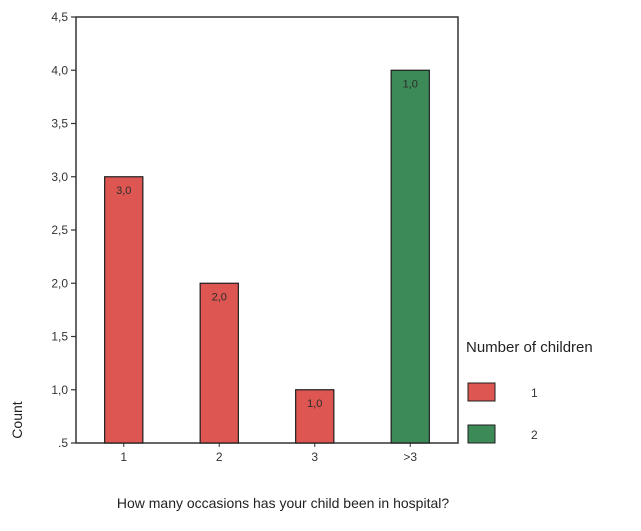  What do you see at coordinates (59, 124) in the screenshot?
I see `y-tick-label: 3,5` at bounding box center [59, 124].